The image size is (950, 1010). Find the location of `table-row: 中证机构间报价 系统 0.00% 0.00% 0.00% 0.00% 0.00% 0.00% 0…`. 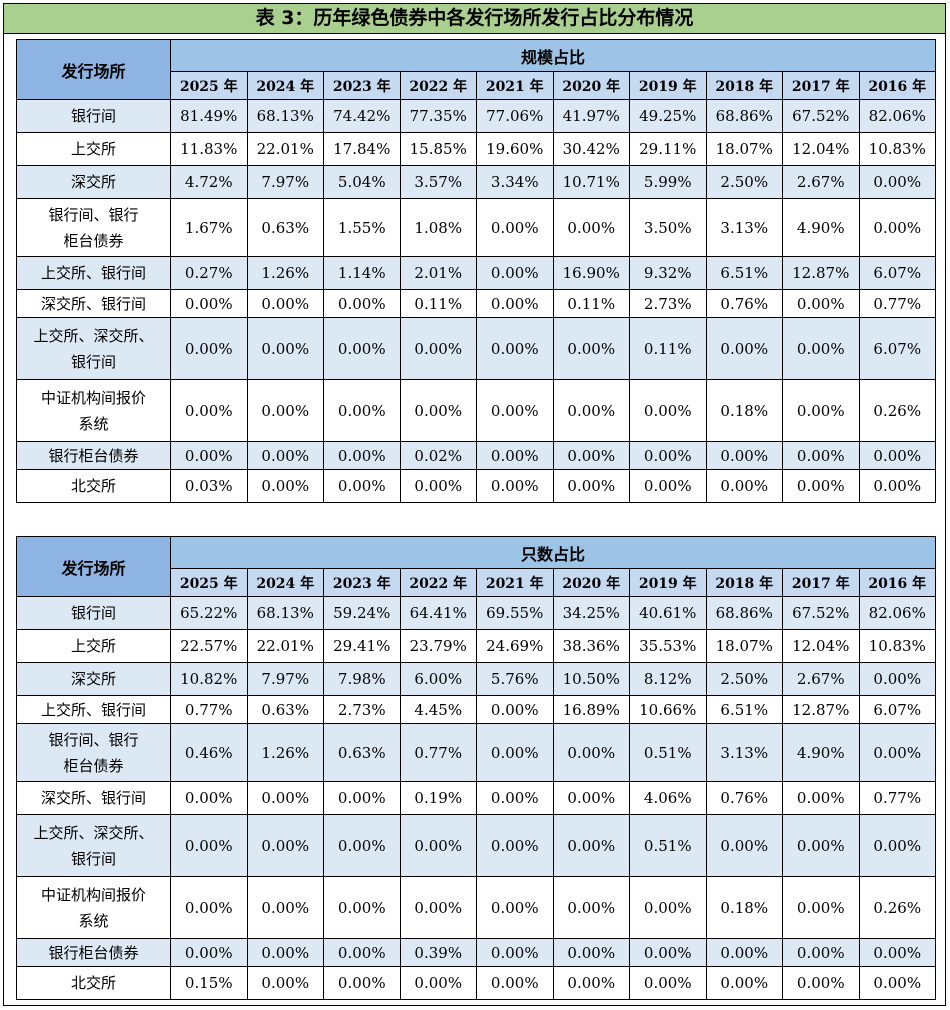

table-row: 中证机构间报价 系统 0.00% 0.00% 0.00% 0.00% 0.00% 0.00% 0… is located at coordinates (476, 410).